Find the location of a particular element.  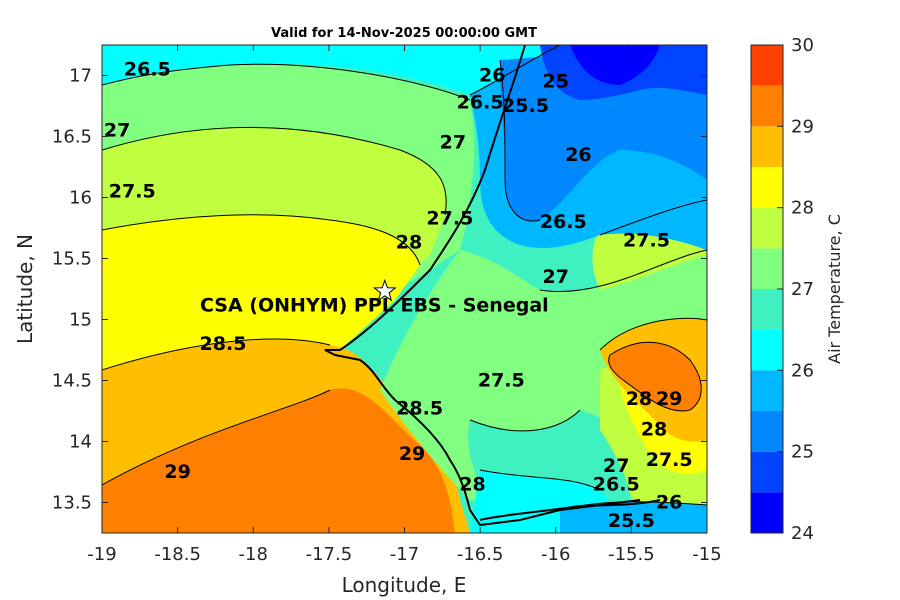

colorbar-label: Air Temperature, C is located at coordinates (834, 289).